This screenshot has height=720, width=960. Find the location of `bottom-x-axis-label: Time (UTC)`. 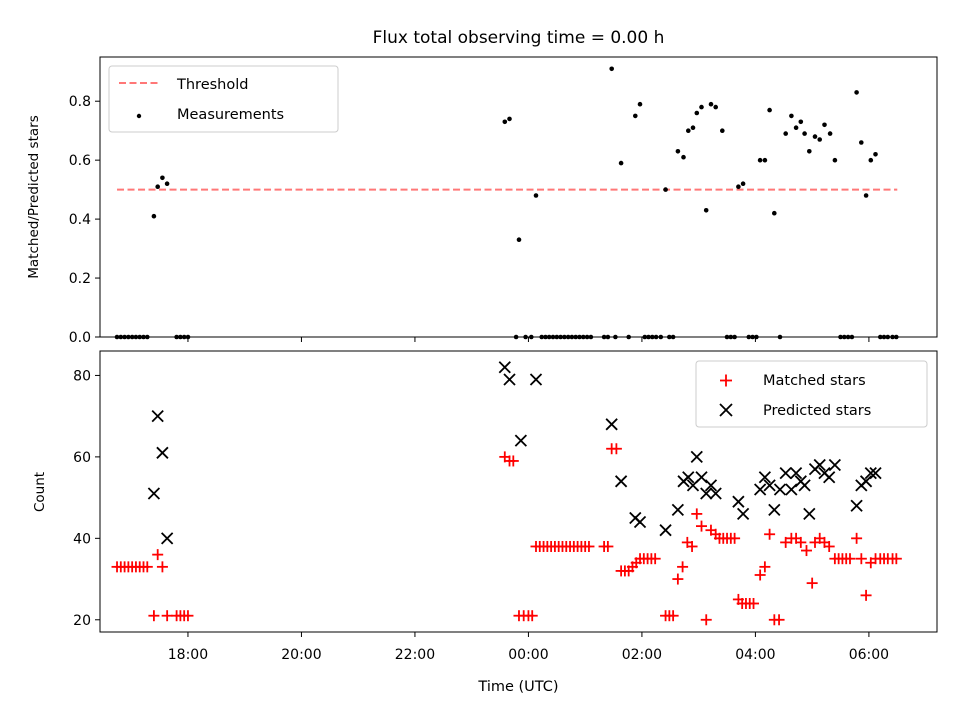

bottom-x-axis-label: Time (UTC) is located at coordinates (517, 687).